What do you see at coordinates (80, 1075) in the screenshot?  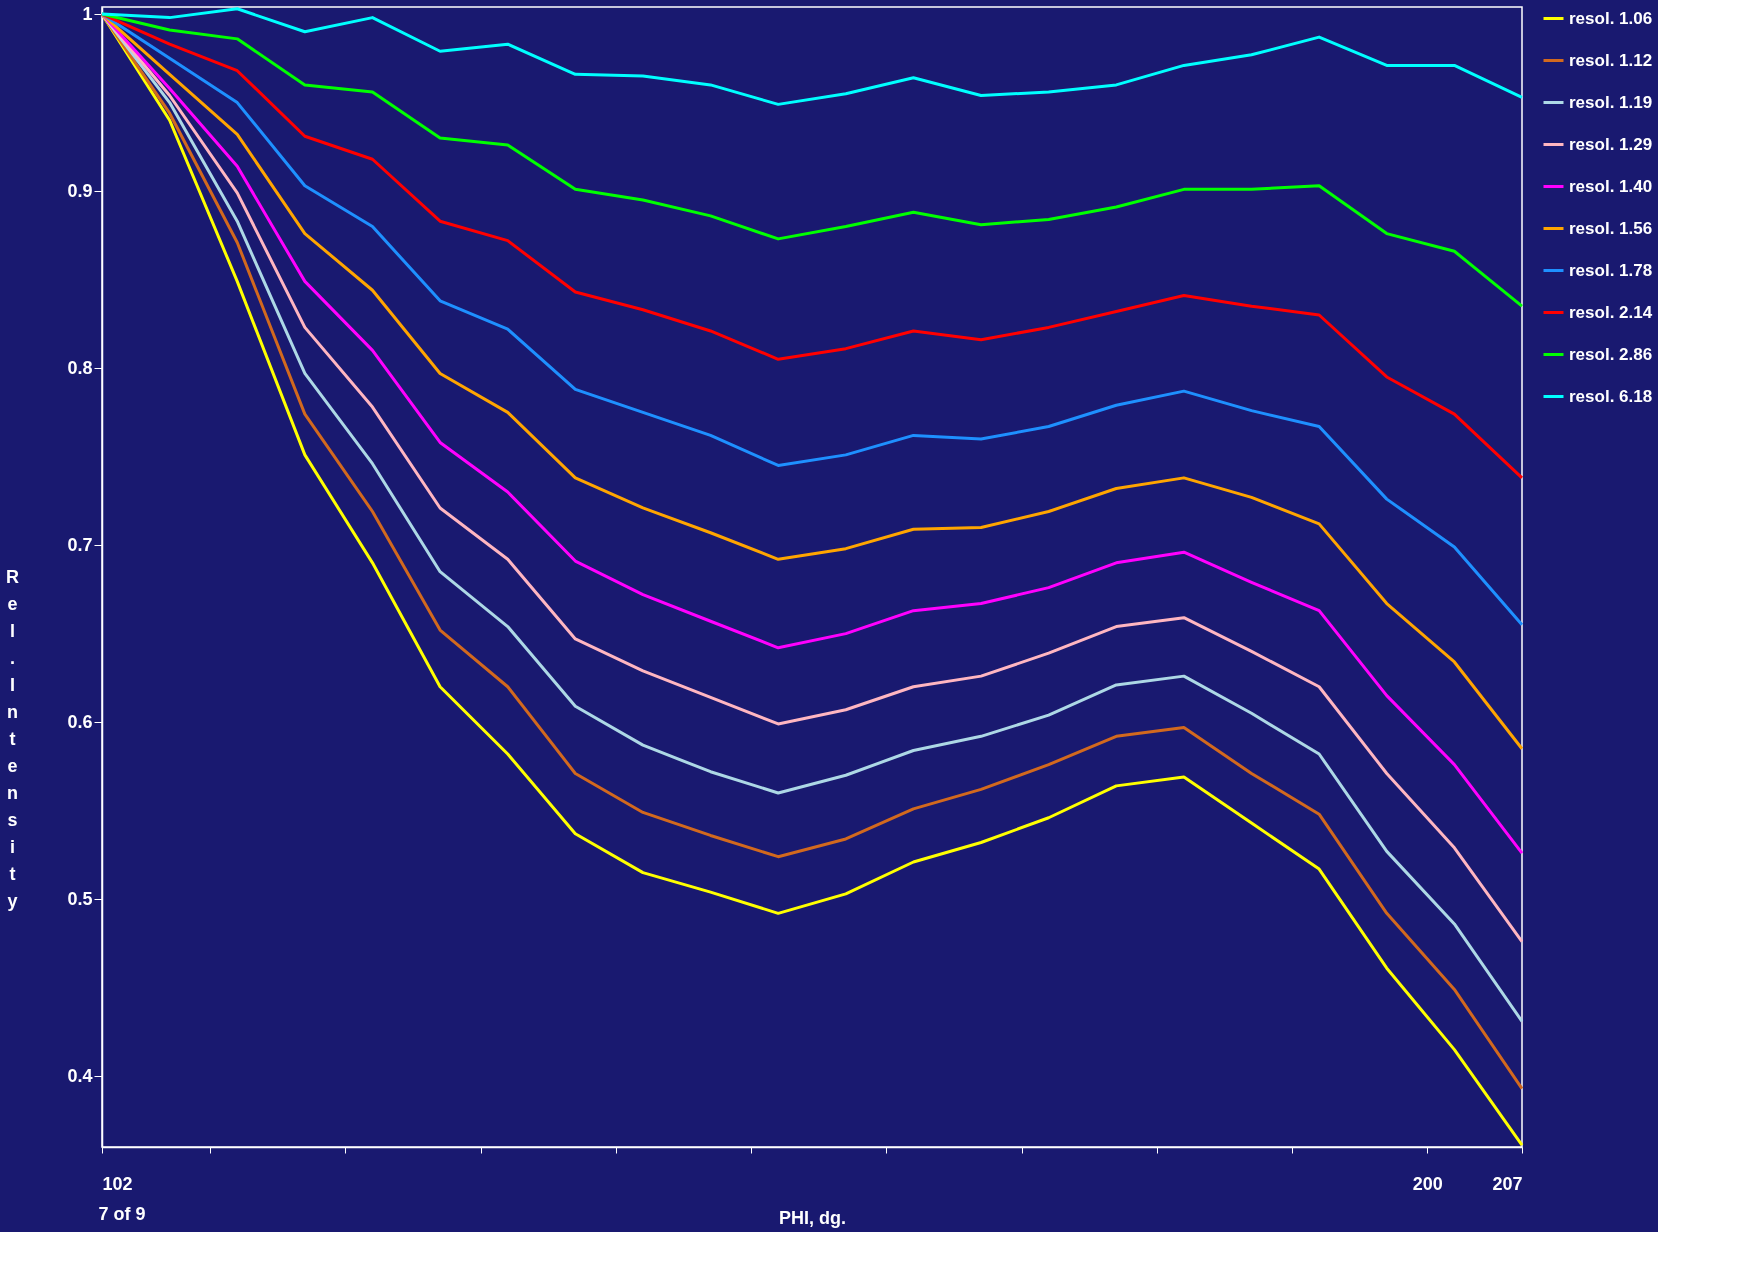 I see `y-tick-label: 0.4` at bounding box center [80, 1075].